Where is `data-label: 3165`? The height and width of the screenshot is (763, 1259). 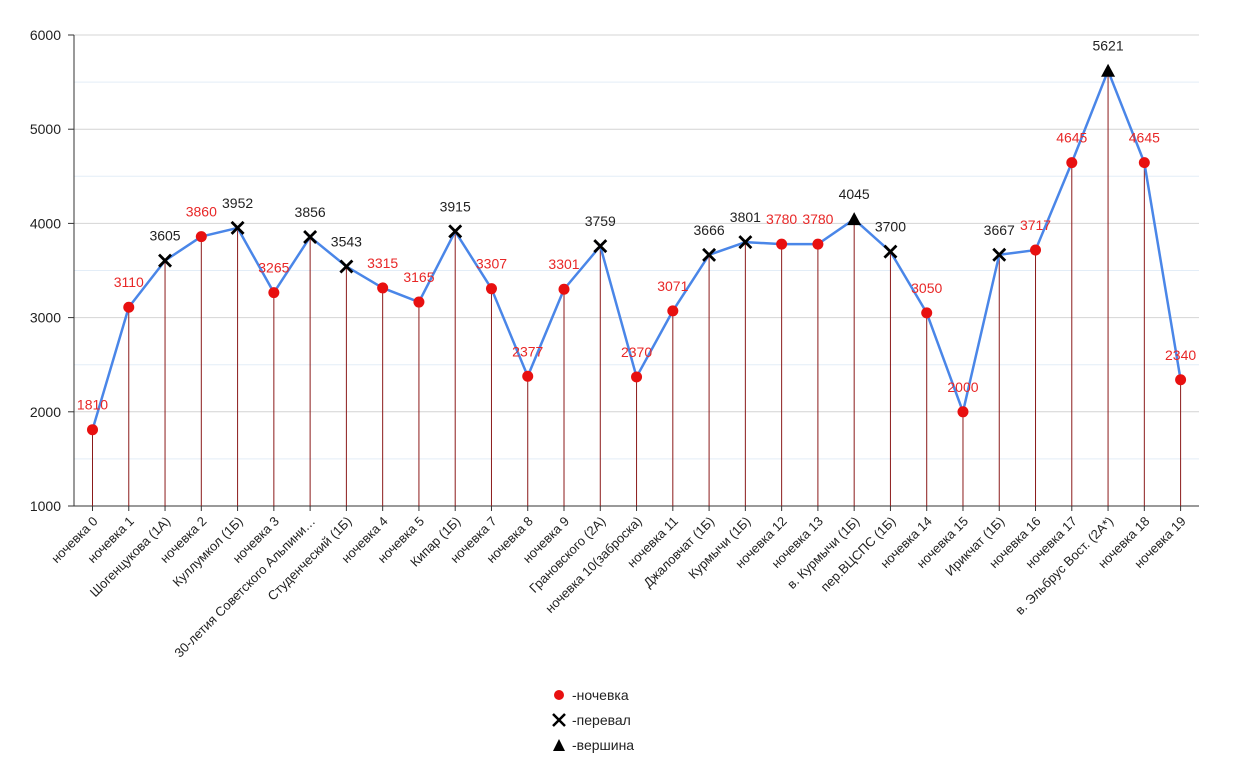 data-label: 3165 is located at coordinates (418, 277).